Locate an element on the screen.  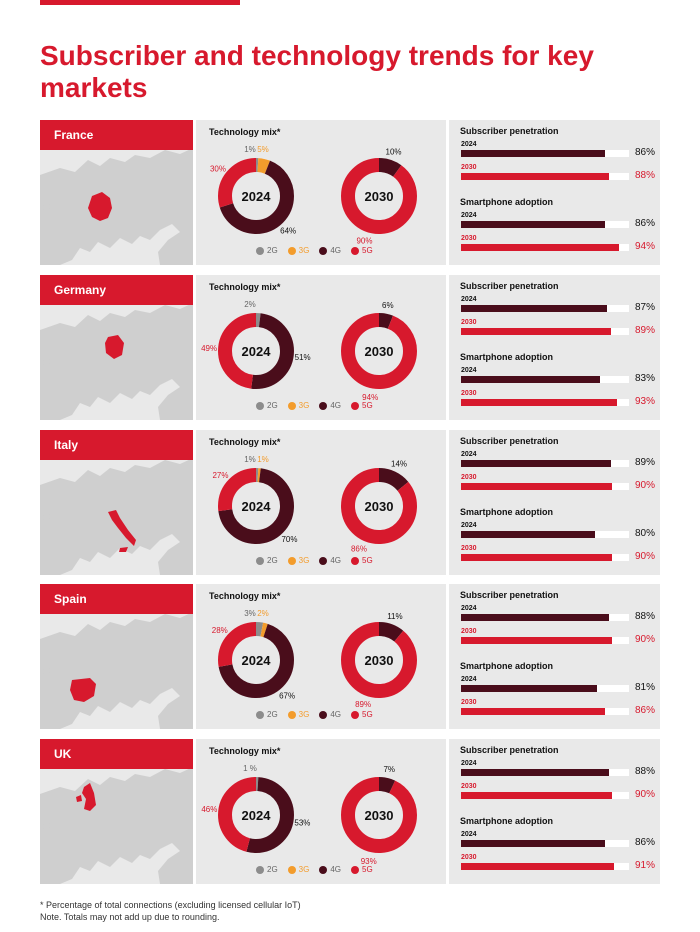
legend-label: 4G is located at coordinates (336, 714).